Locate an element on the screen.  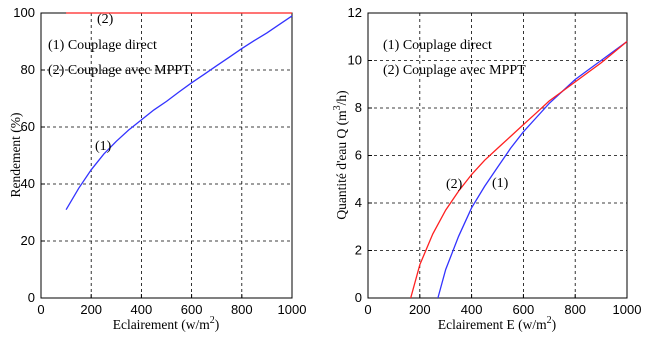
y-tick-label: 100 is located at coordinates (24, 12).